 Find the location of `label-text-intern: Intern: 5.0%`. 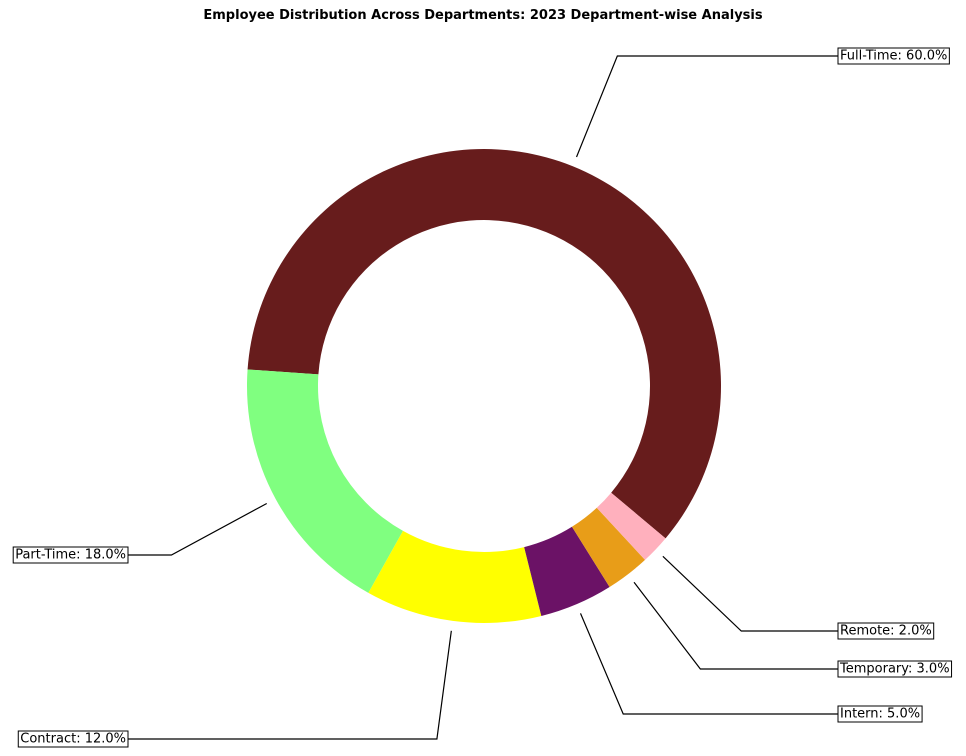

label-text-intern: Intern: 5.0% is located at coordinates (880, 714).